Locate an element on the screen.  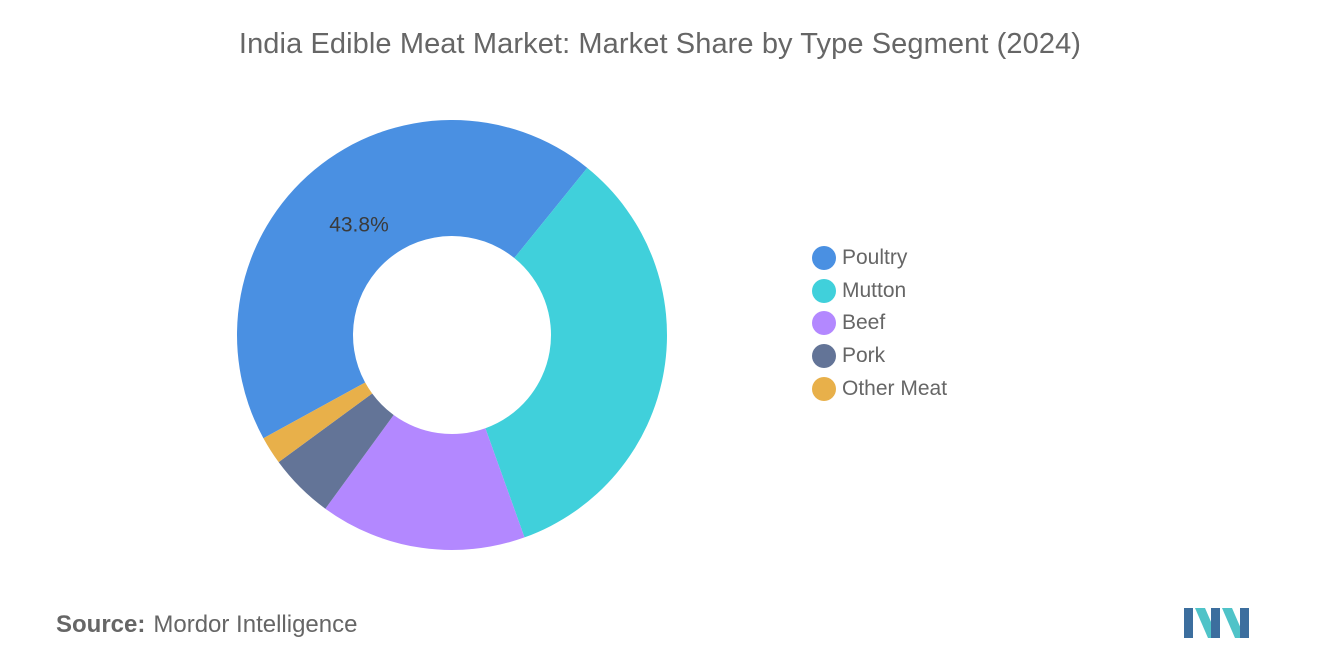
legend-item-pork: Pork is located at coordinates (879, 356).